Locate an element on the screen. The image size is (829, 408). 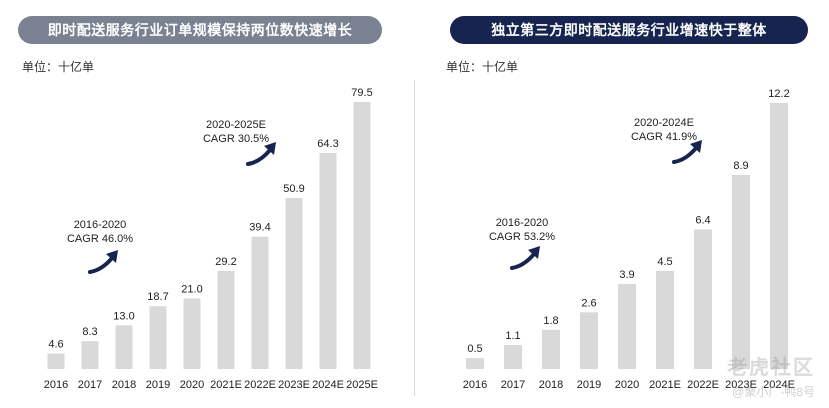
bar-right-2017 is located at coordinates (513, 357).